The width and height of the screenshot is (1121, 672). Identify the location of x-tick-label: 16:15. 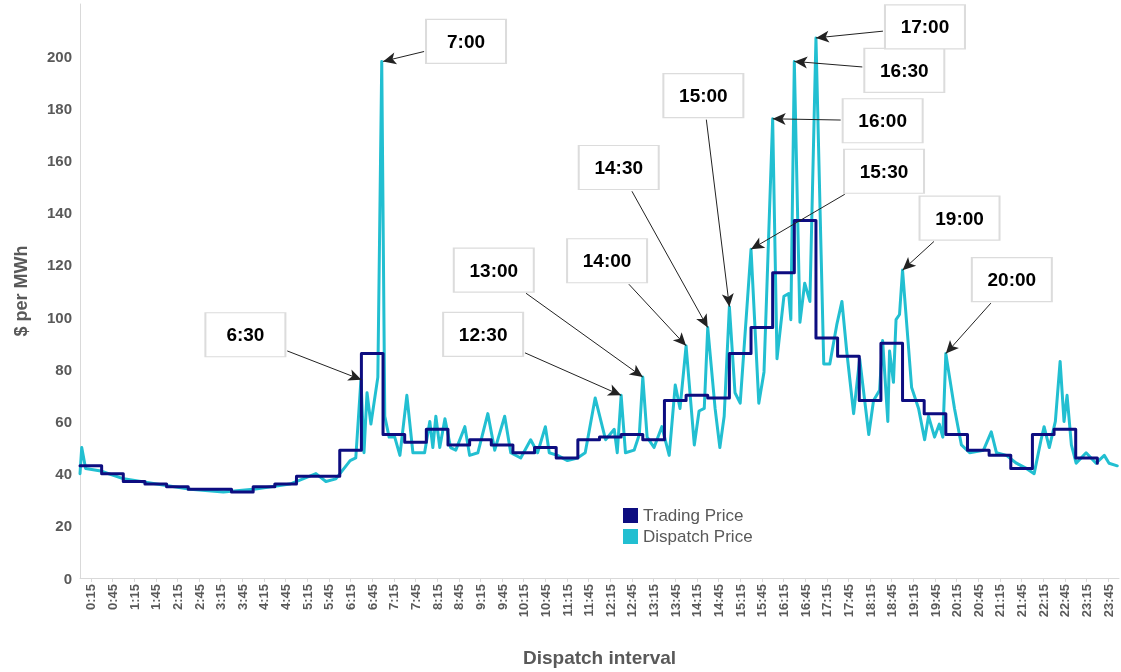
(783, 601).